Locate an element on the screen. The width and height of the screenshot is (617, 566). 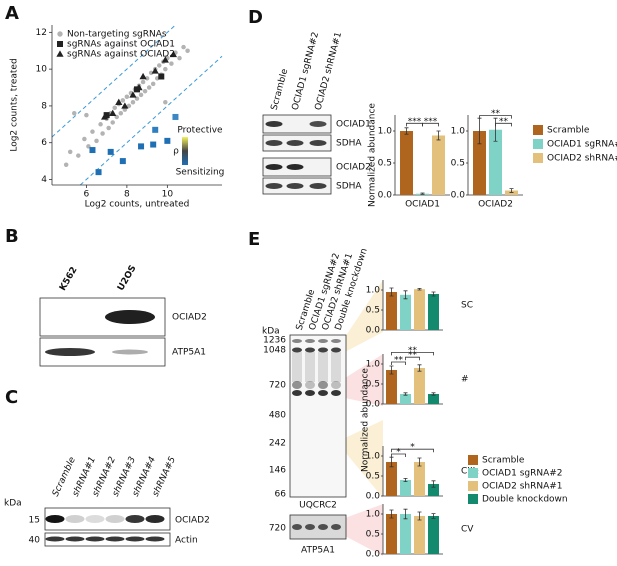
marker-label: 1048 is located at coordinates (274, 351).